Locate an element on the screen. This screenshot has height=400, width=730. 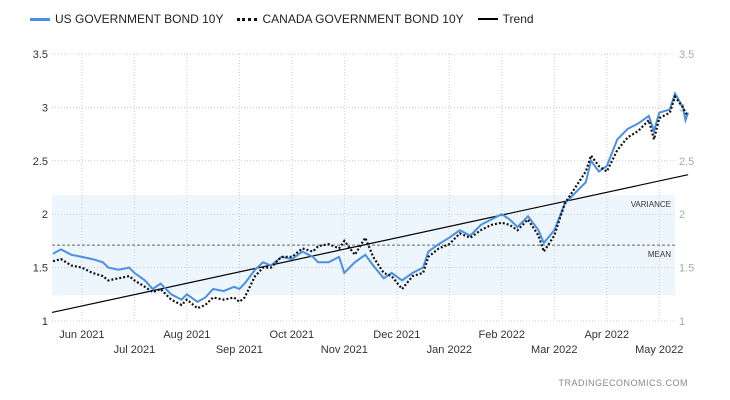
x-tick-label: Dec 2021 is located at coordinates (396, 335).